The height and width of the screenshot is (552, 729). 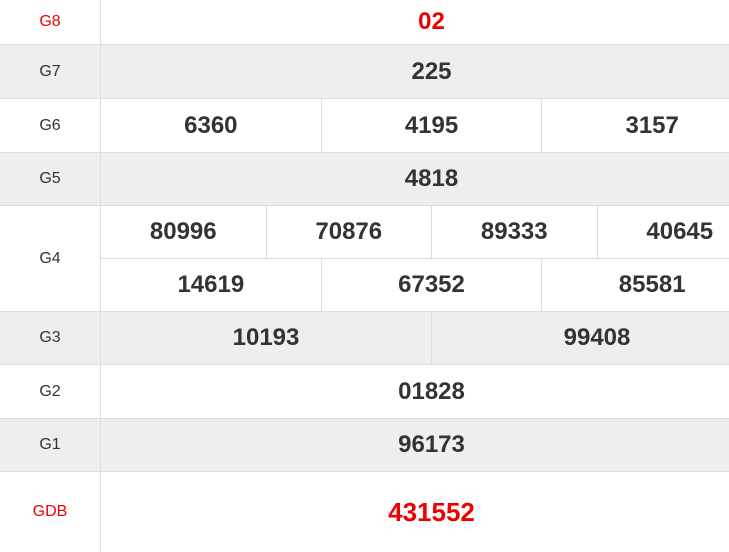 What do you see at coordinates (635, 285) in the screenshot?
I see `prize-number: 85581` at bounding box center [635, 285].